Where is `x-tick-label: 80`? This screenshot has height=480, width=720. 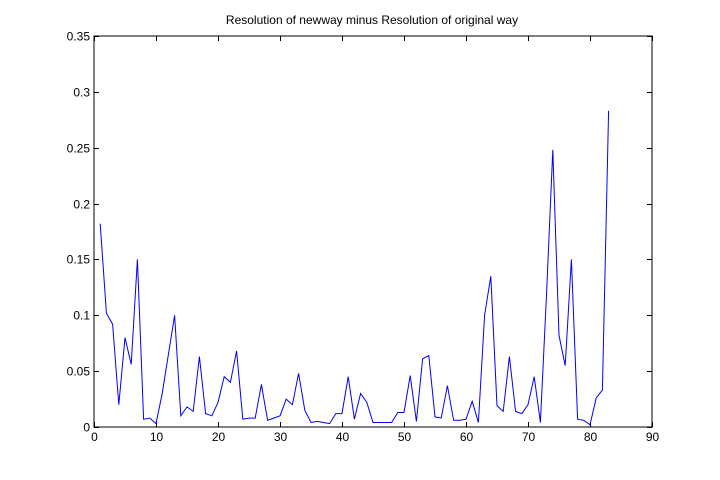
x-tick-label: 80 is located at coordinates (591, 437).